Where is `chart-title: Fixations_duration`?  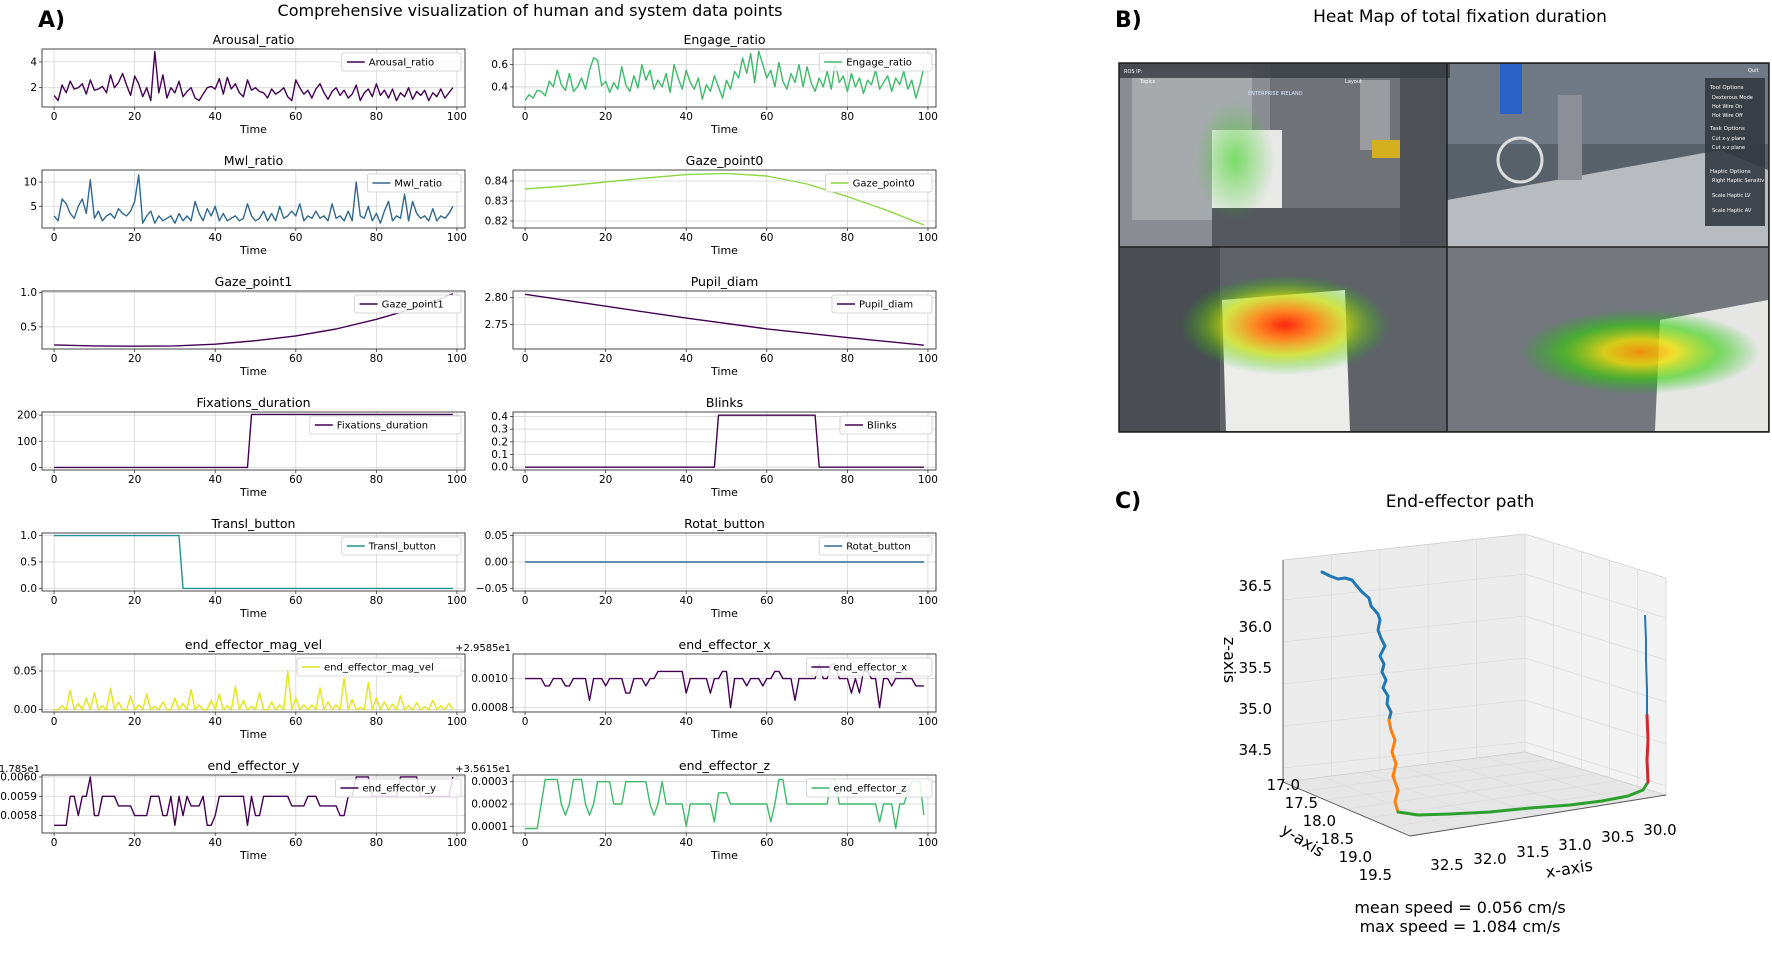
chart-title: Fixations_duration is located at coordinates (253, 402).